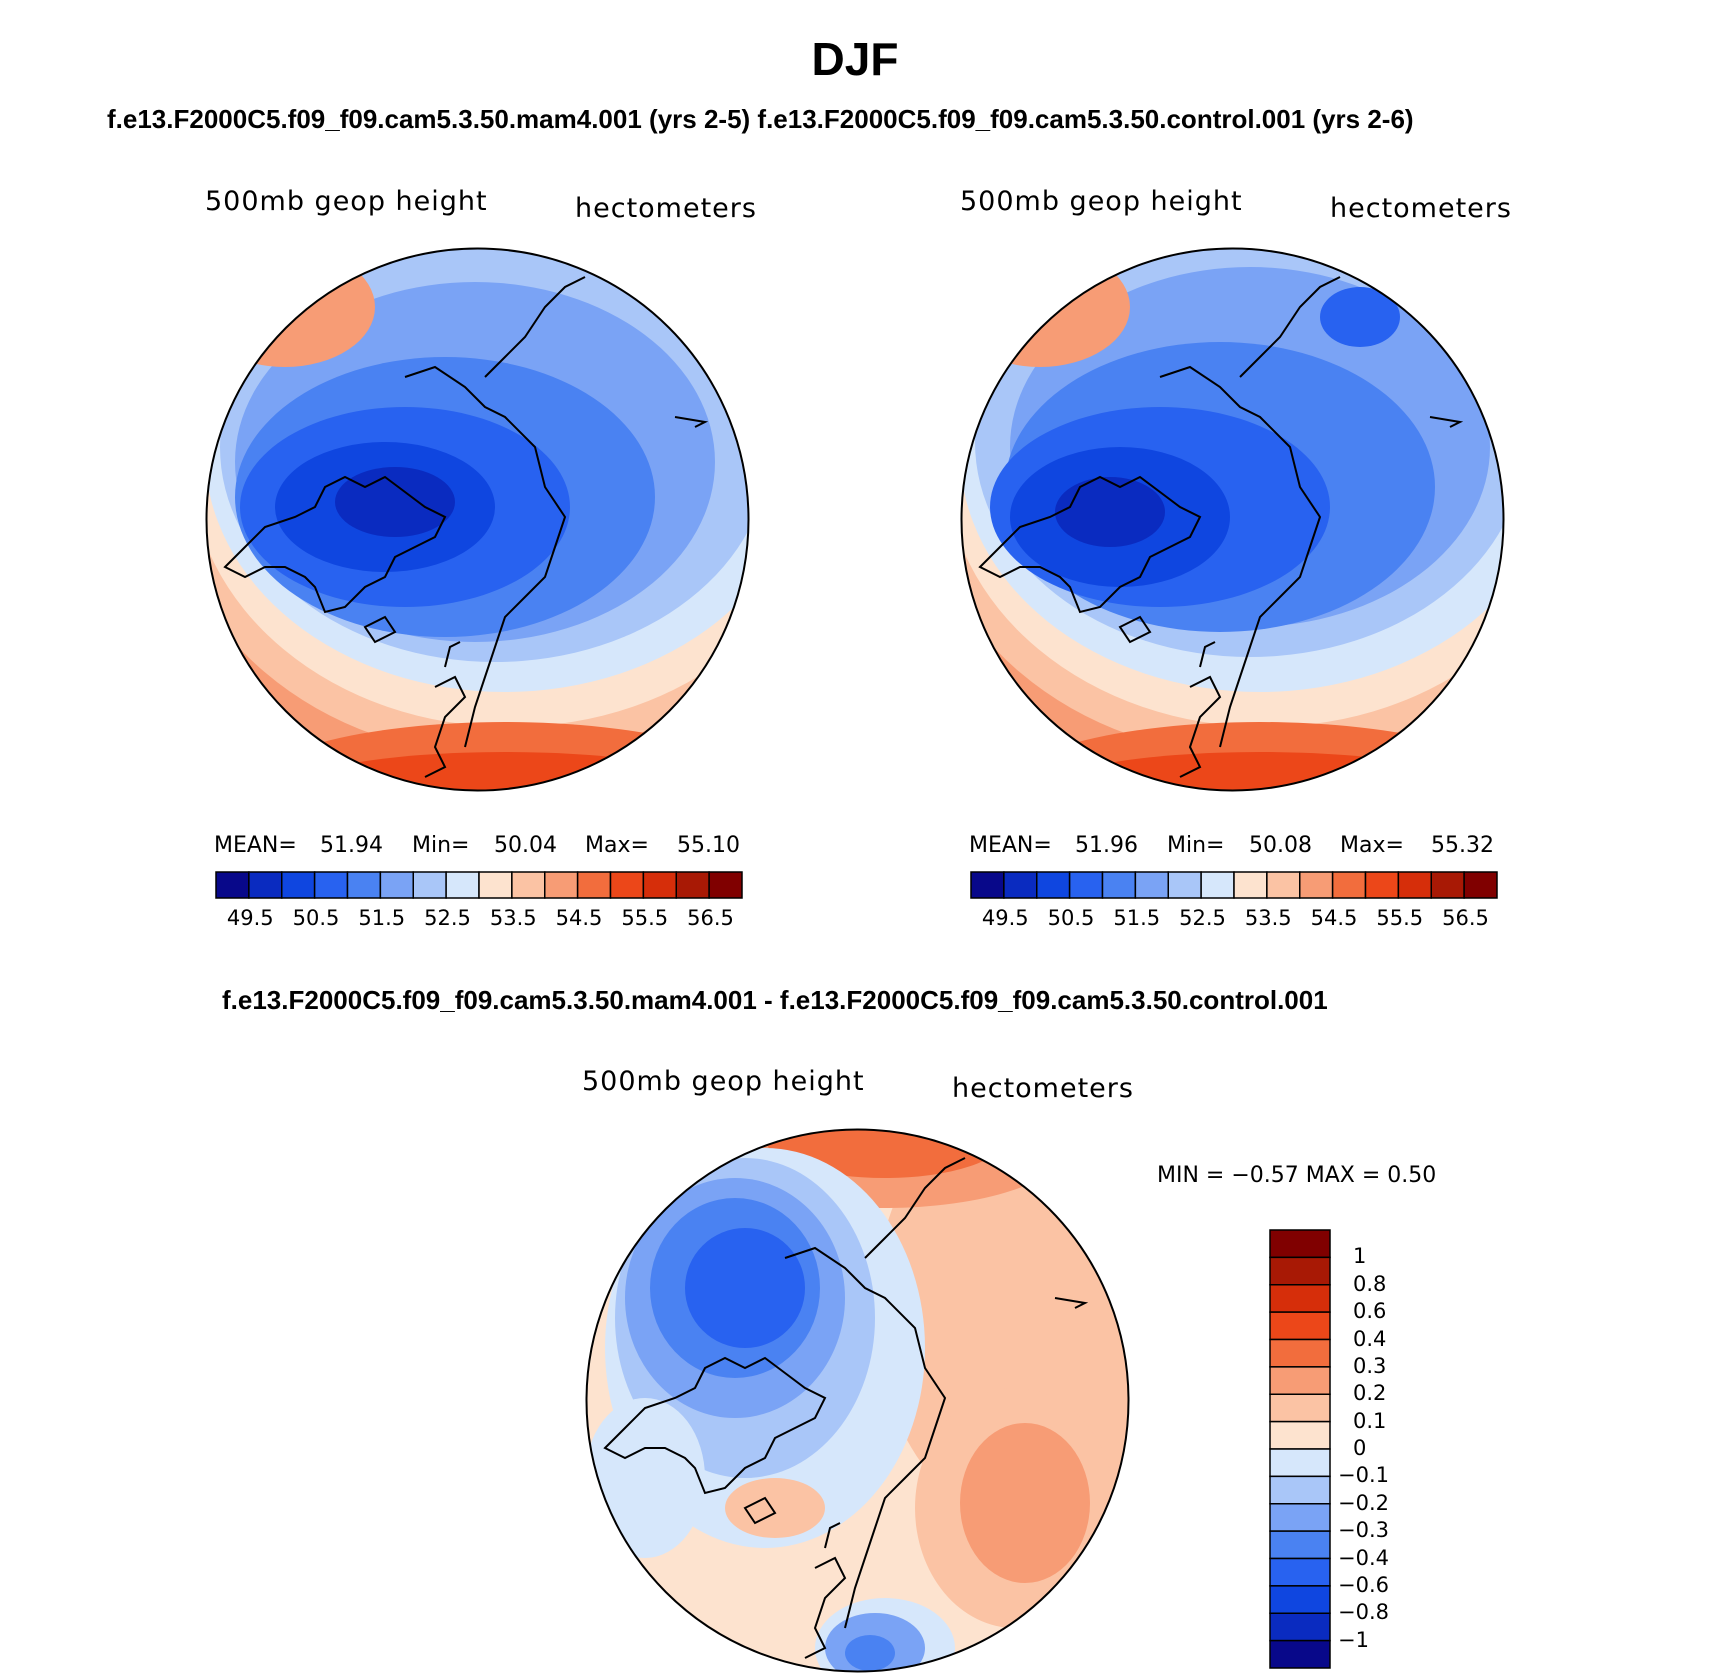 The image size is (1710, 1673). Describe the element at coordinates (1232, 519) in the screenshot. I see `panel2-polar-map` at that location.